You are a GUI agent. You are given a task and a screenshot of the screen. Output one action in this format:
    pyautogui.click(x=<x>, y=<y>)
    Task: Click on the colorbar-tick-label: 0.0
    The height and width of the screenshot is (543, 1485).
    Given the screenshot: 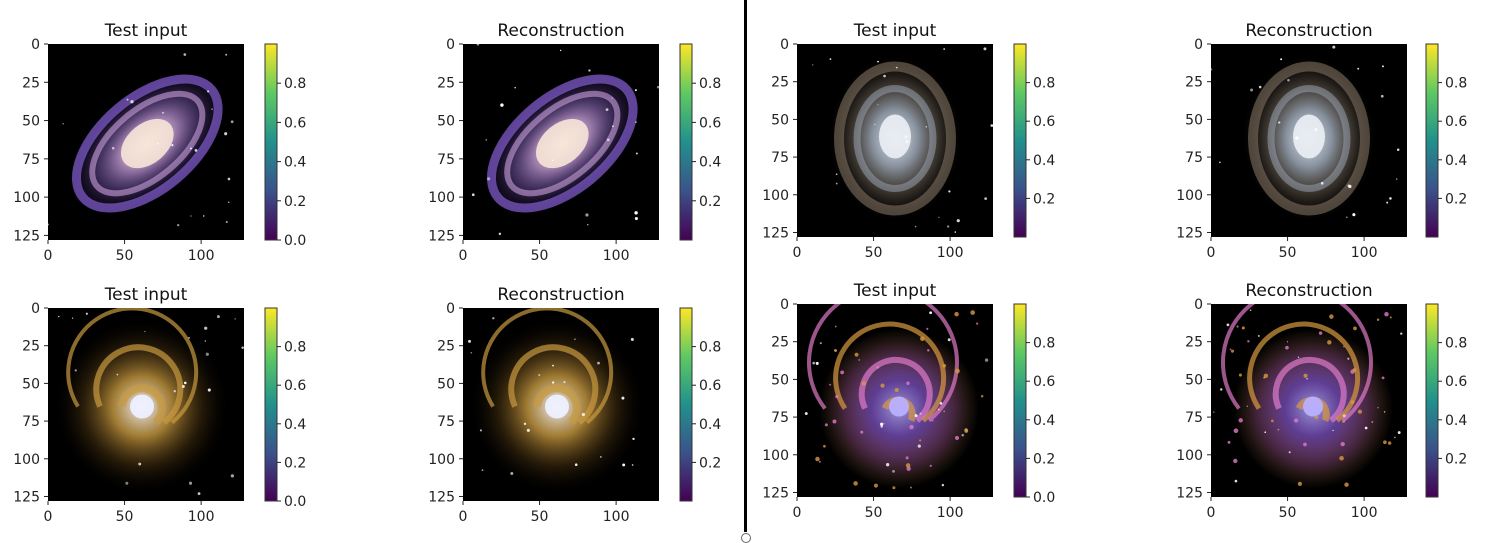 What is the action you would take?
    pyautogui.click(x=295, y=502)
    